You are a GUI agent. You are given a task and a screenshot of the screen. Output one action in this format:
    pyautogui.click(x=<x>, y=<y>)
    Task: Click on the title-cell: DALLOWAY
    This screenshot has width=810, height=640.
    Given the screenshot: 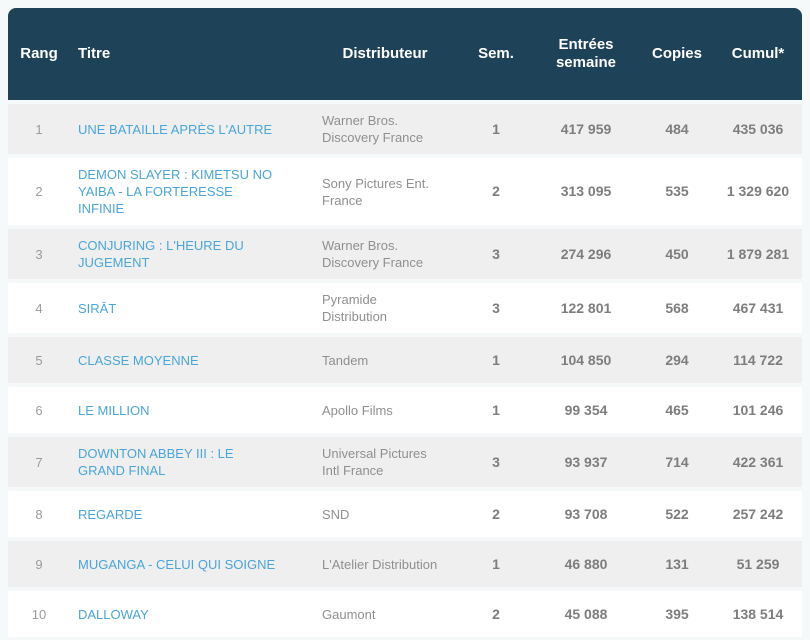 What is the action you would take?
    pyautogui.click(x=190, y=614)
    